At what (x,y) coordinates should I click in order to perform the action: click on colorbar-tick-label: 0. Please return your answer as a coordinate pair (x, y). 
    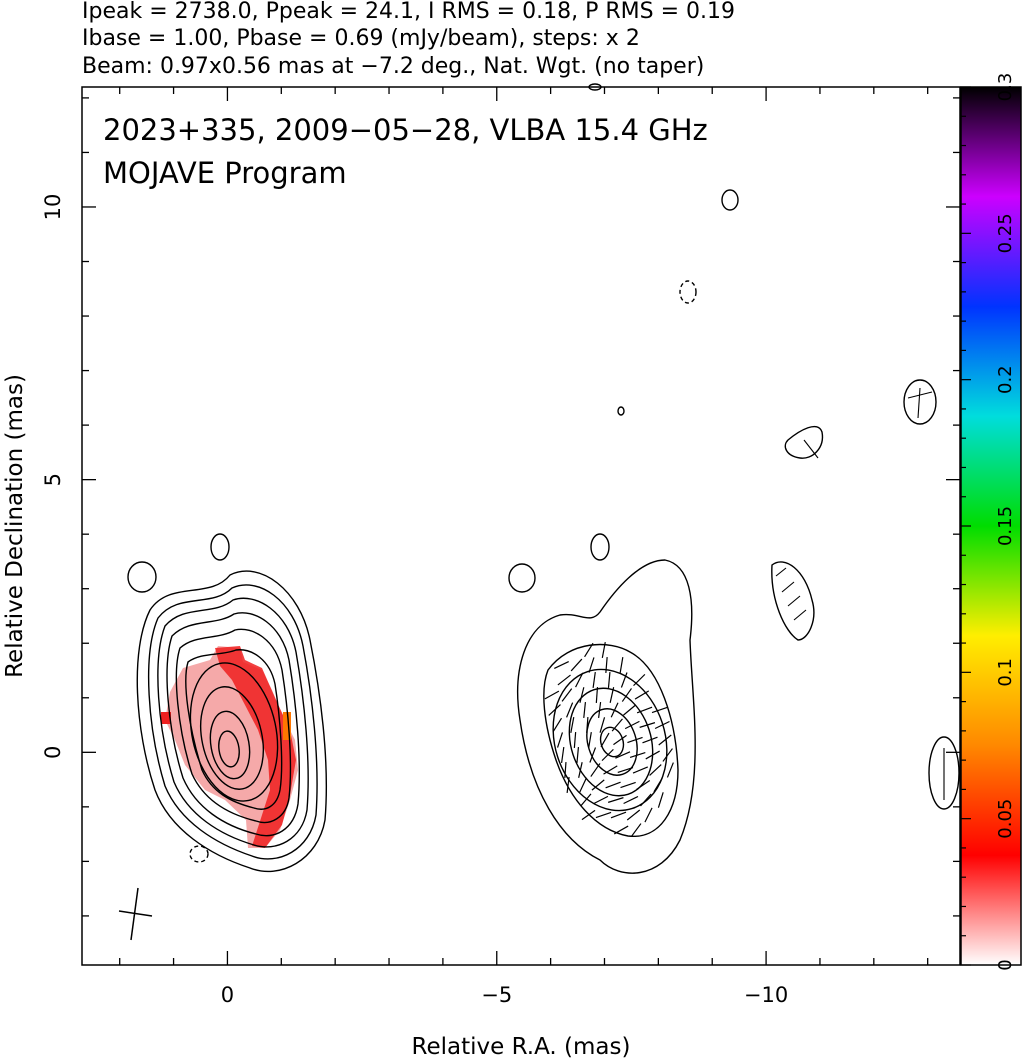
    Looking at the image, I should click on (1005, 964).